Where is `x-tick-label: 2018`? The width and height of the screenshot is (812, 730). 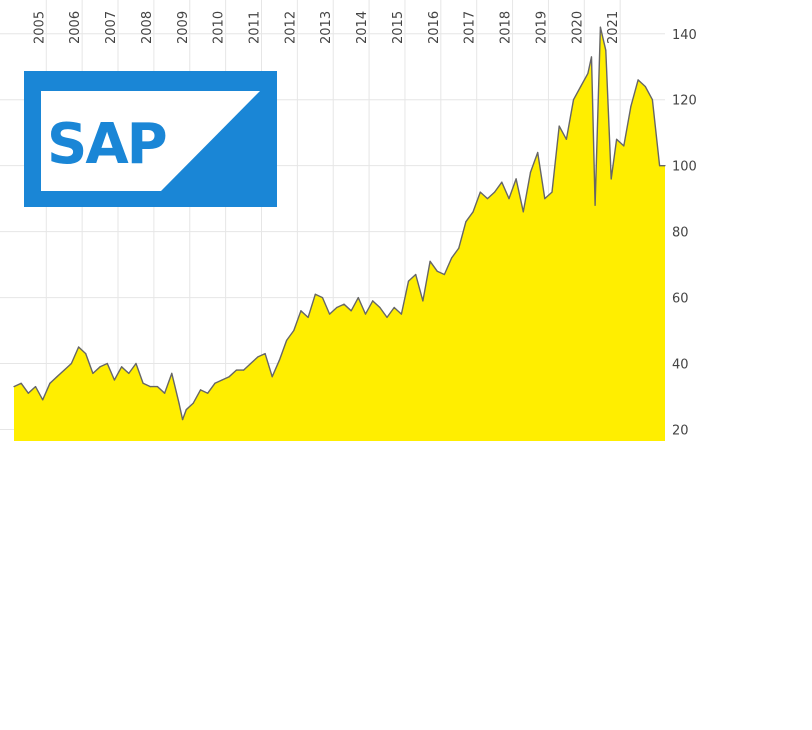
x-tick-label: 2018 is located at coordinates (506, 27).